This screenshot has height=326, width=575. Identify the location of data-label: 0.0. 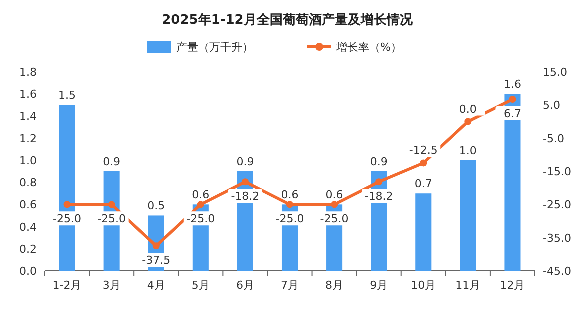
(468, 109).